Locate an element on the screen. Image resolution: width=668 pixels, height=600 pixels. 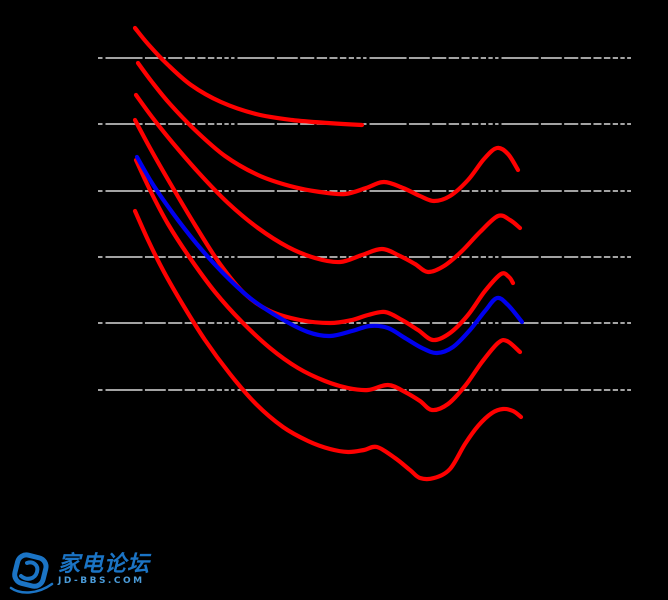
forum-logo-text: 家电论坛 JD-BBS.COM is located at coordinates (104, 570).